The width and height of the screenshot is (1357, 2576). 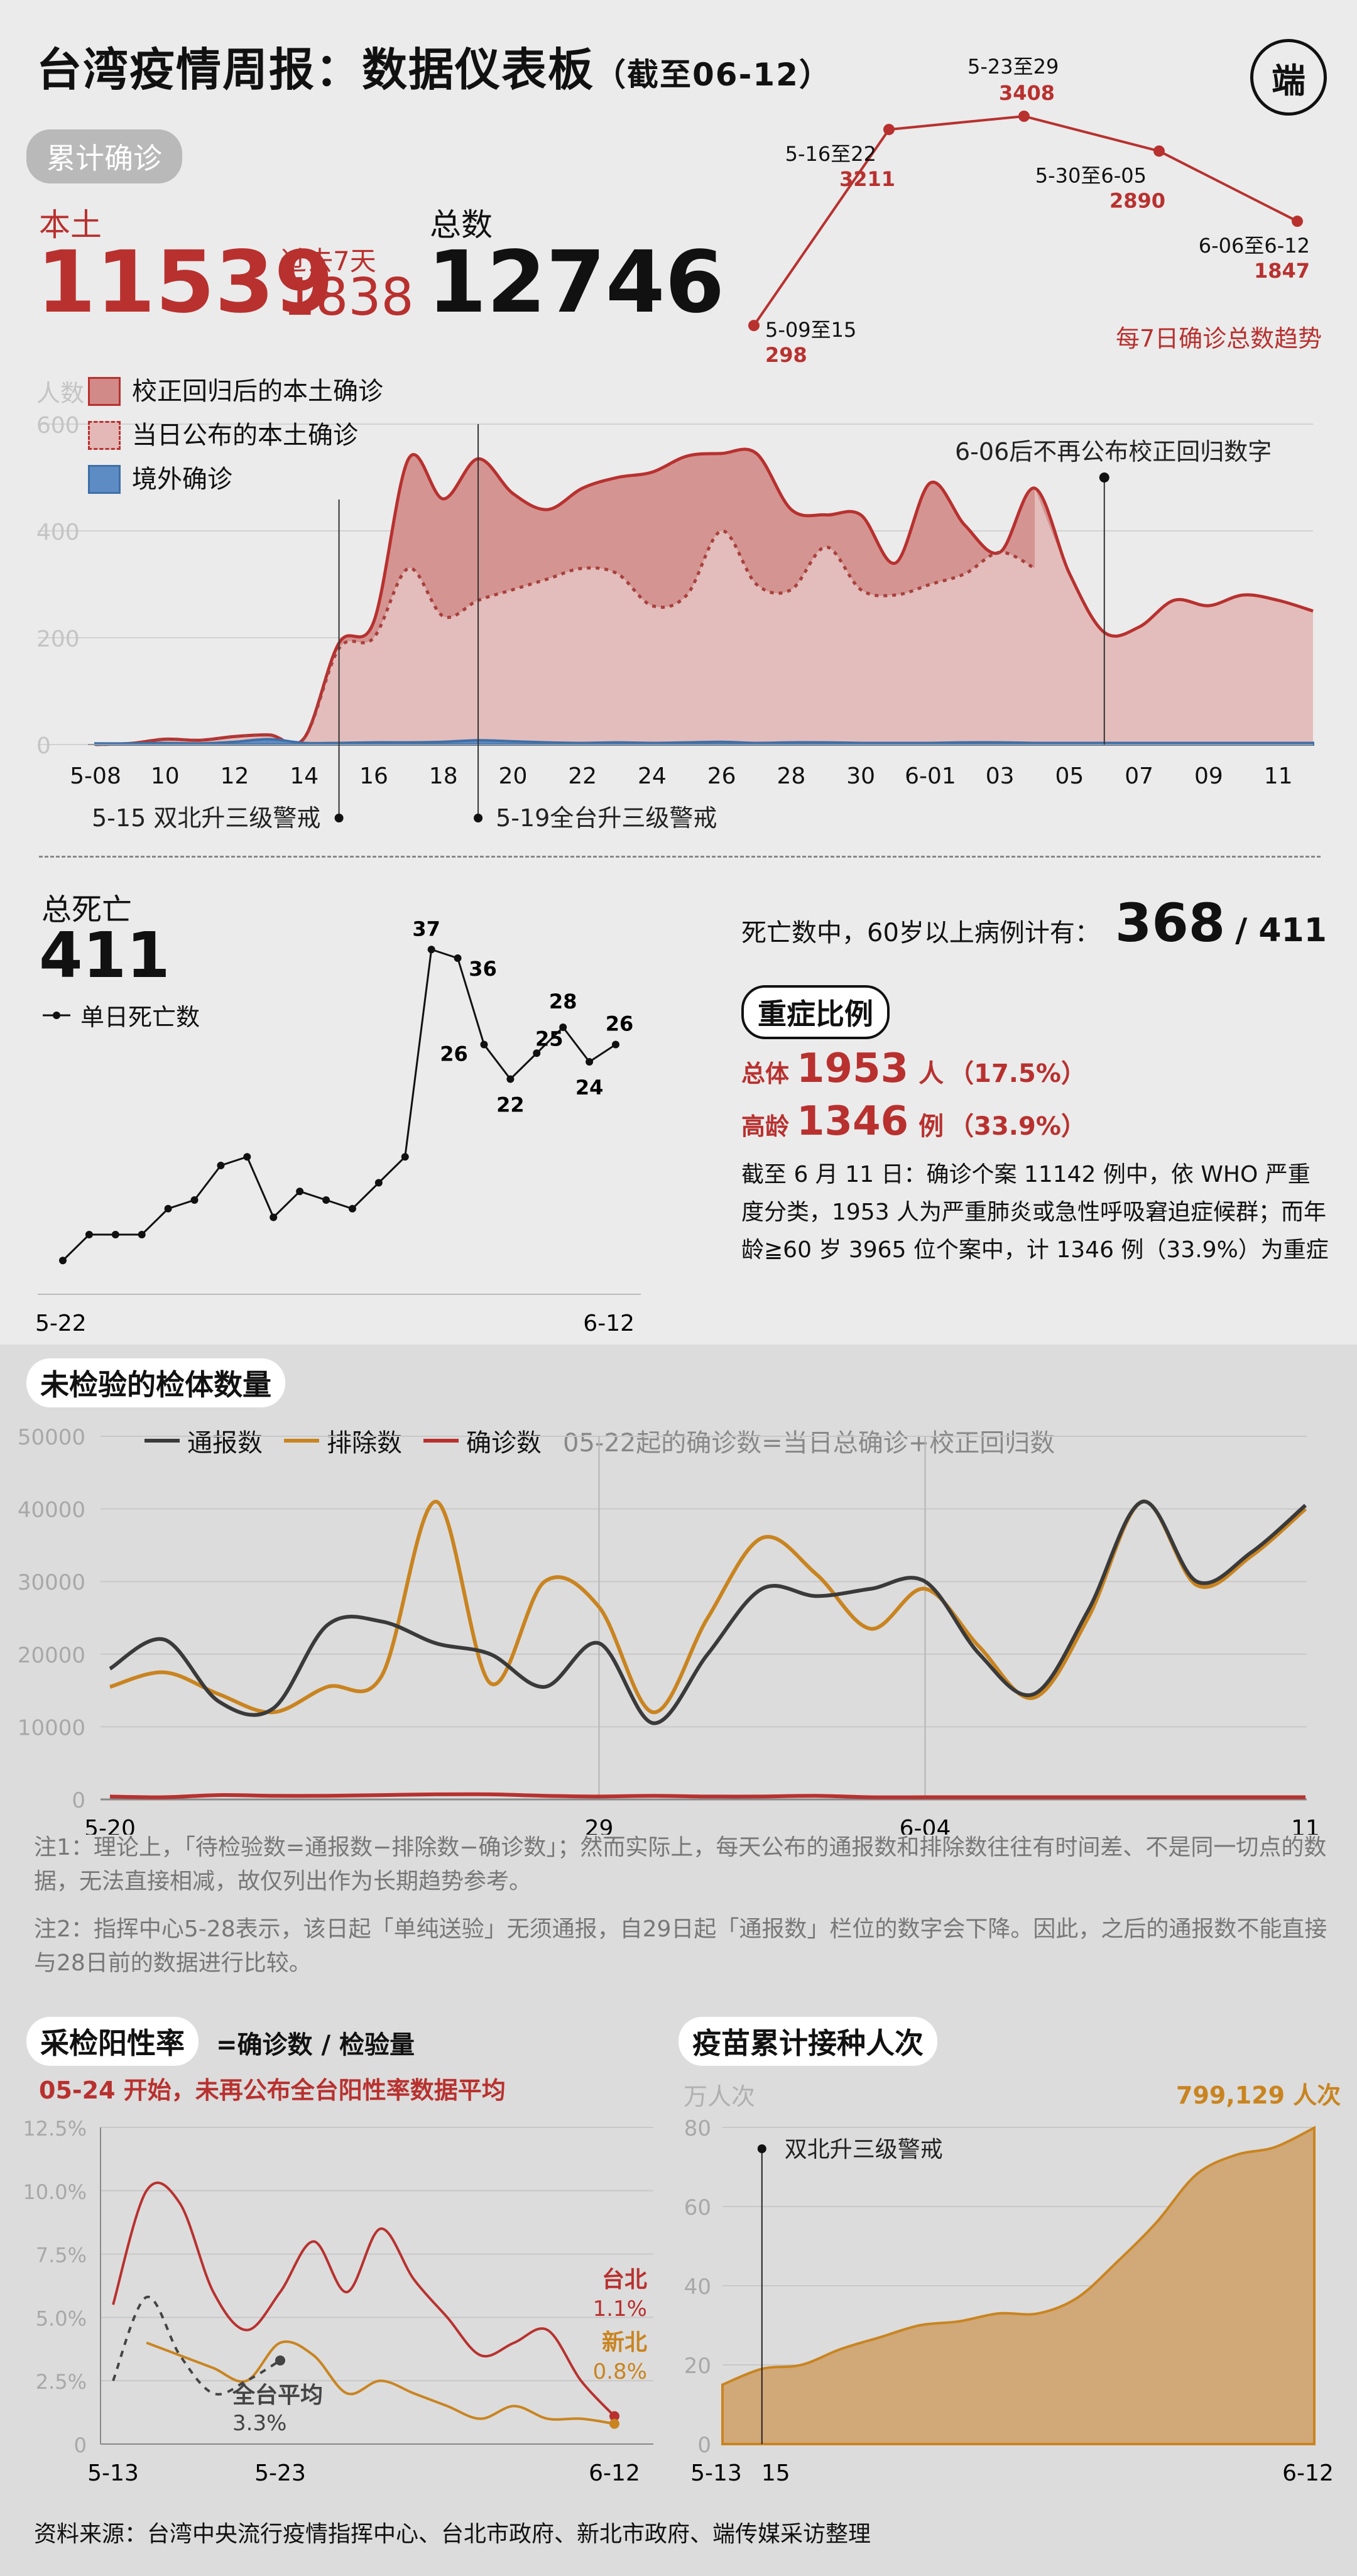 What do you see at coordinates (510, 1105) in the screenshot?
I see `deaths-data-label: 22` at bounding box center [510, 1105].